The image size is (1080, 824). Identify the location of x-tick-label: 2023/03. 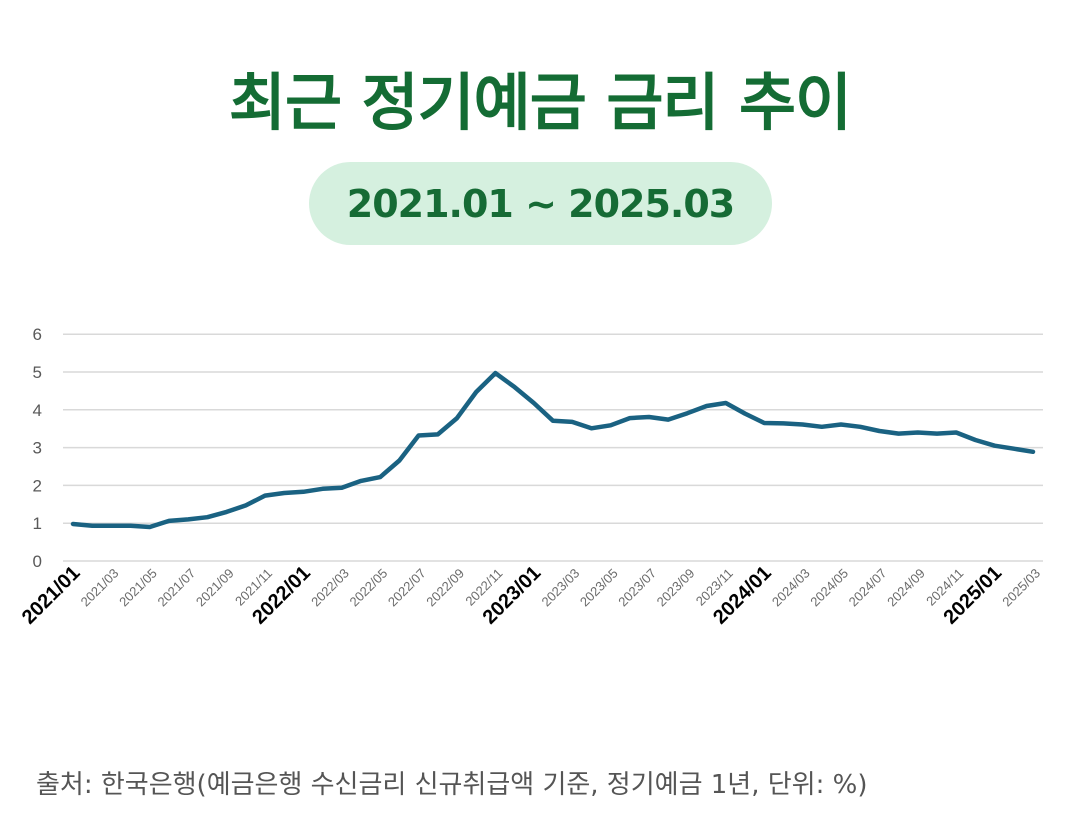
(560, 588).